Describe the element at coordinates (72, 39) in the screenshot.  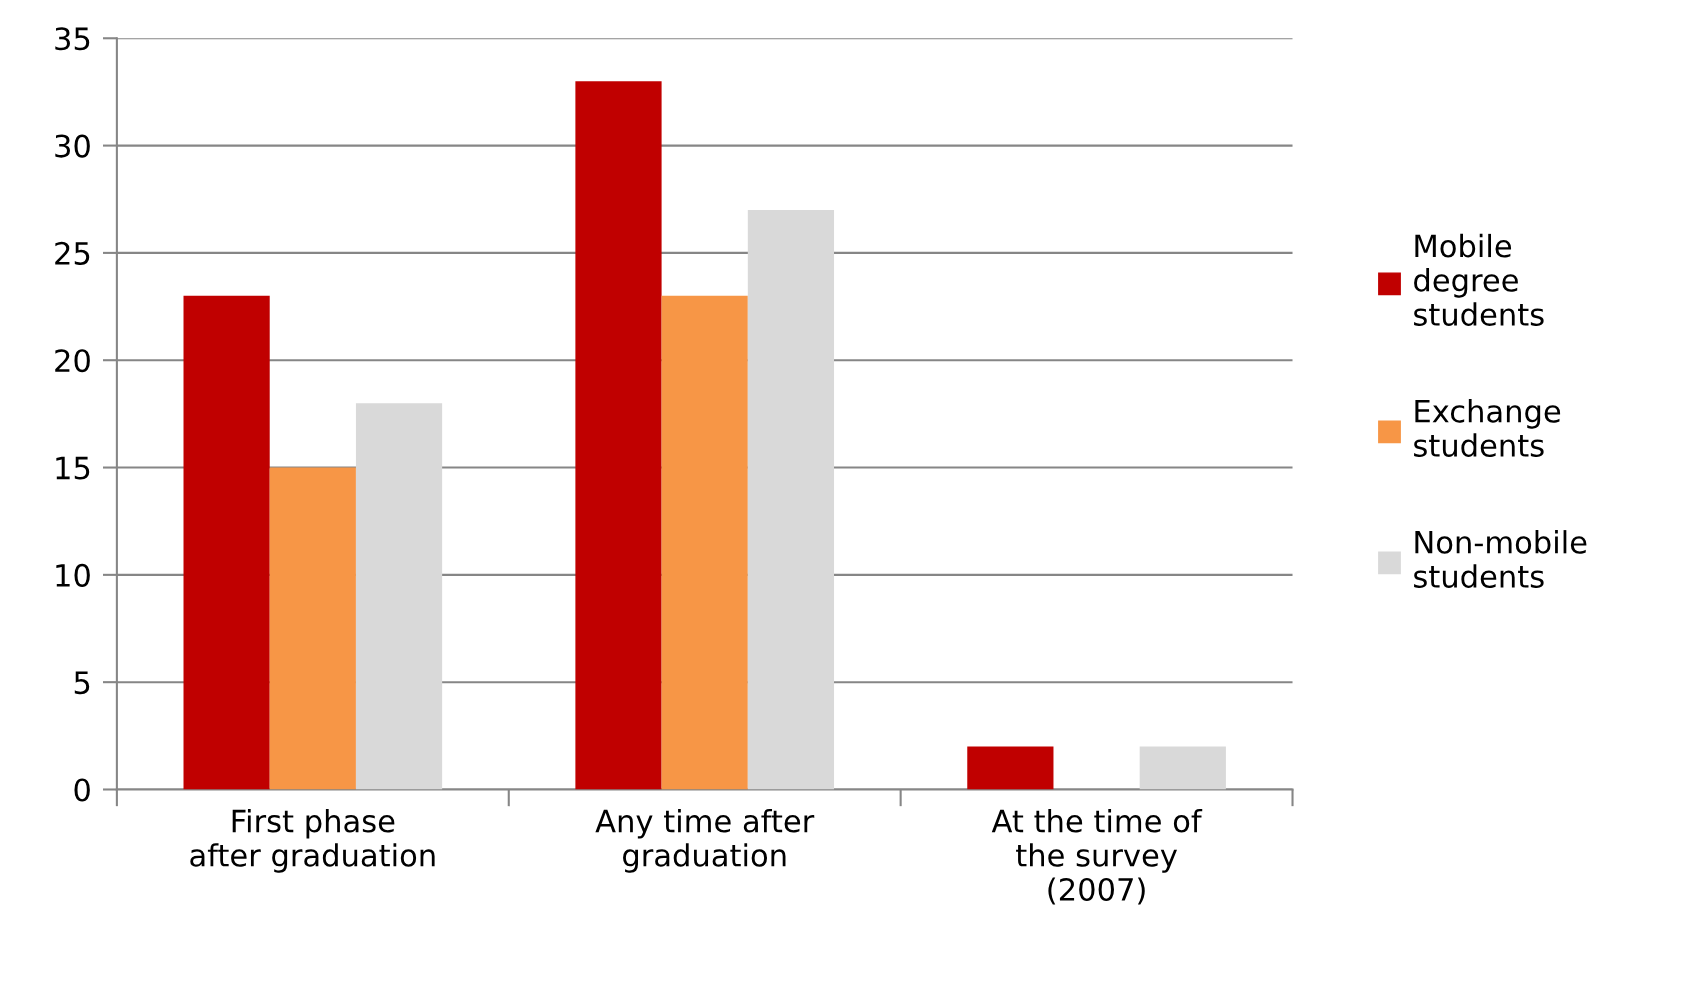
I see `y-tick-label: 35` at that location.